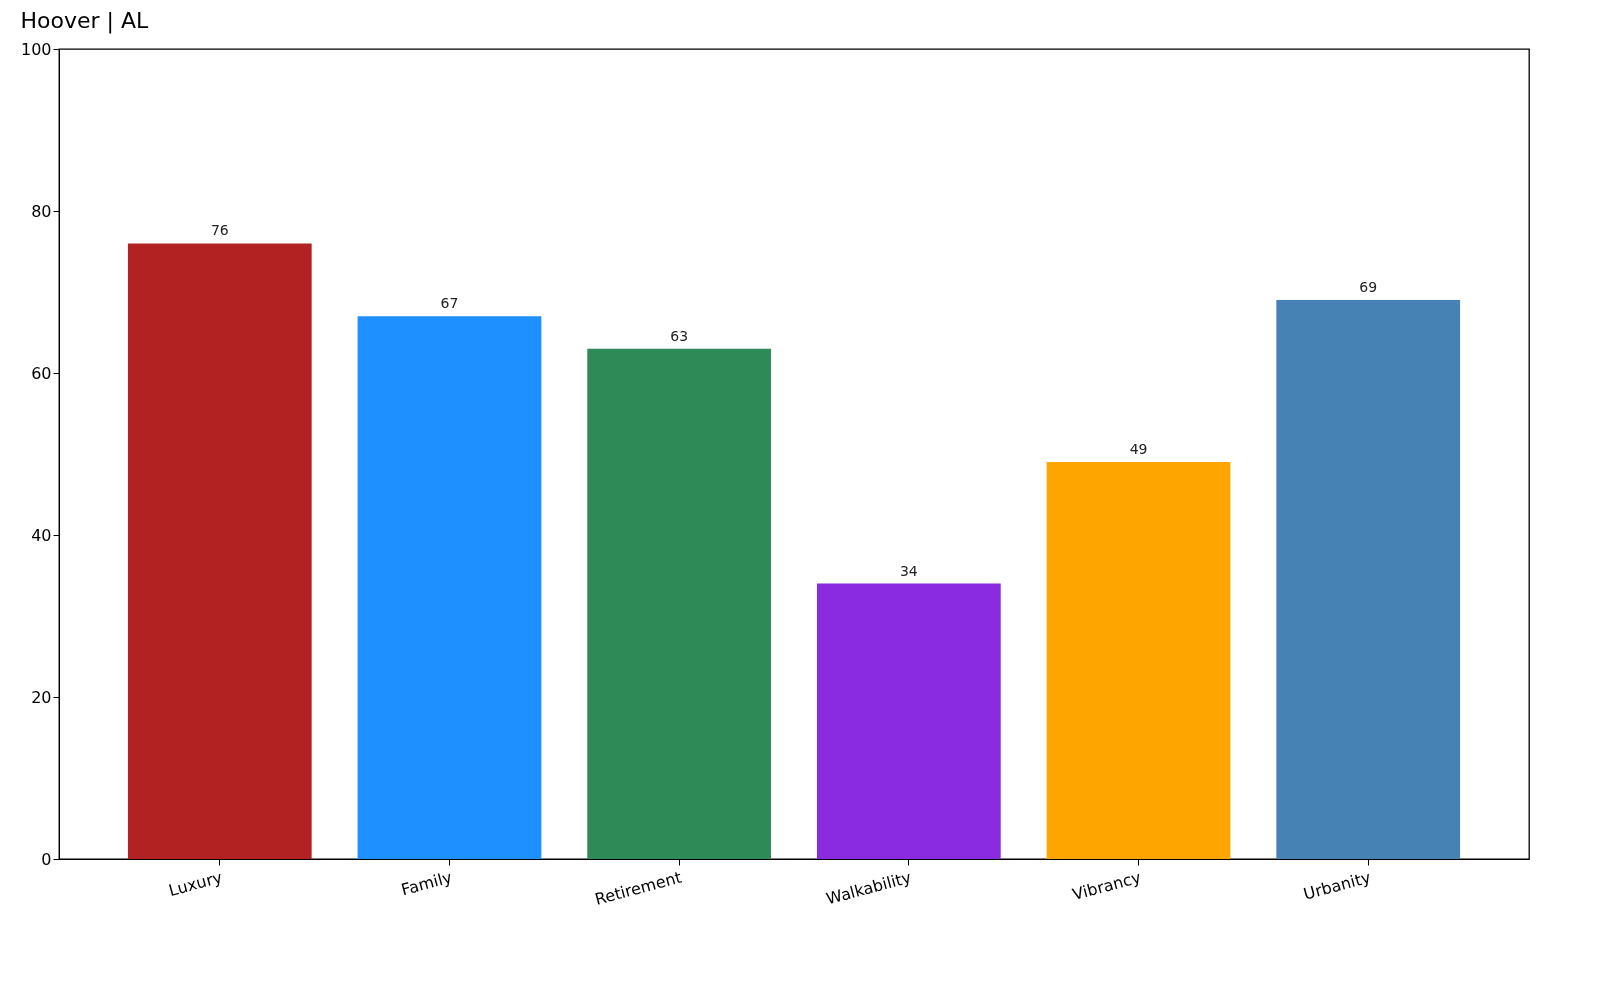  Describe the element at coordinates (46, 859) in the screenshot. I see `y-tick-label: 0` at that location.